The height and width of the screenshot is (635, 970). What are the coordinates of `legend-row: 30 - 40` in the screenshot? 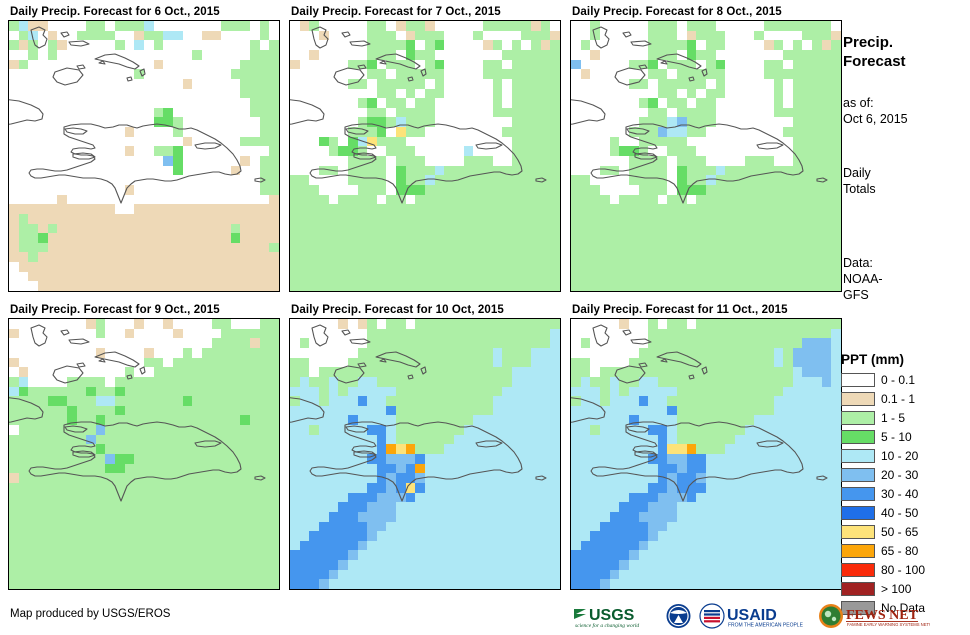 It's located at (904, 494).